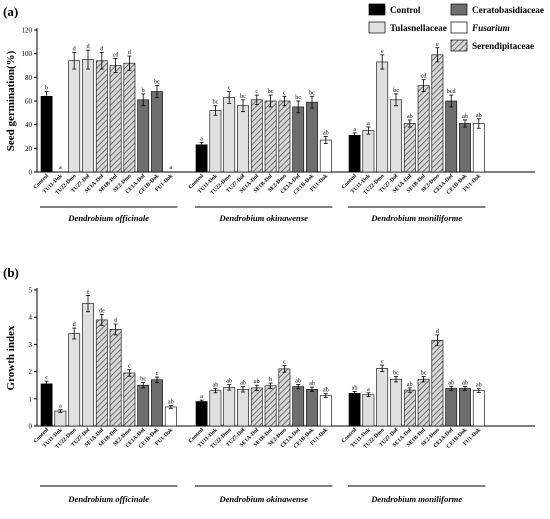 The height and width of the screenshot is (519, 550). What do you see at coordinates (108, 499) in the screenshot?
I see `group-label: Dendrobium officinale` at bounding box center [108, 499].